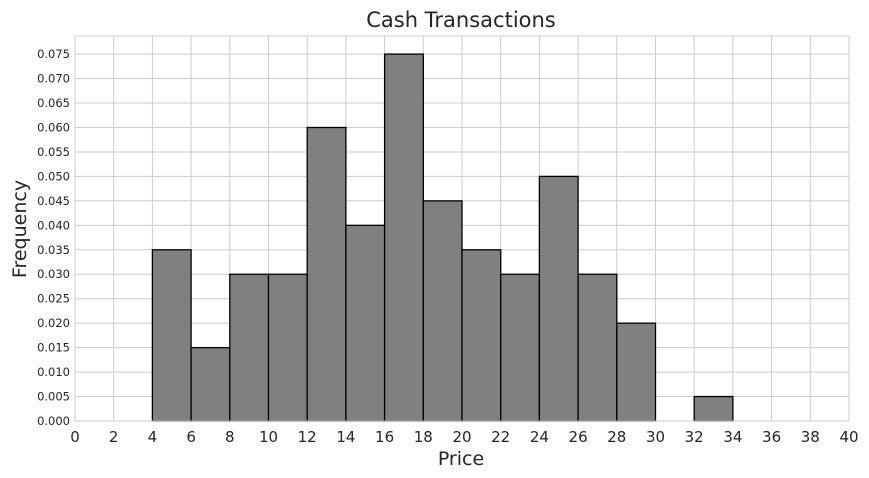 The image size is (869, 478). I want to click on x-tick-label: 24, so click(539, 437).